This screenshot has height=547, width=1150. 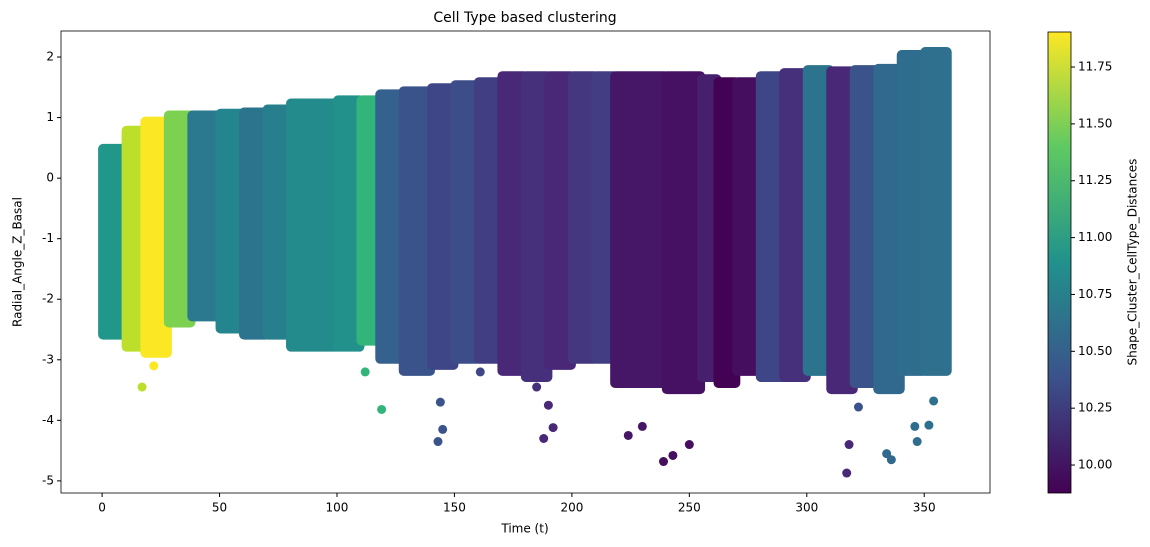 What do you see at coordinates (924, 508) in the screenshot?
I see `x-tick-label: 350` at bounding box center [924, 508].